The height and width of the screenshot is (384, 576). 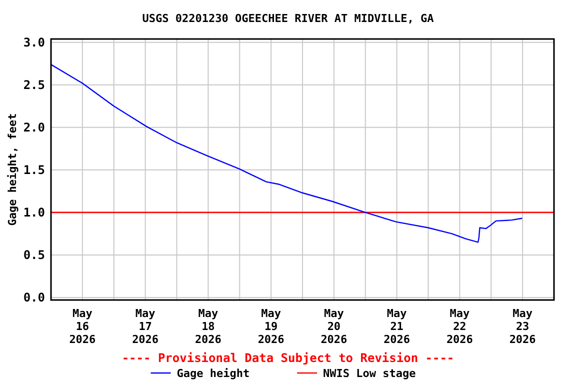 What do you see at coordinates (34, 255) in the screenshot?
I see `y-tick-label: 0.5` at bounding box center [34, 255].